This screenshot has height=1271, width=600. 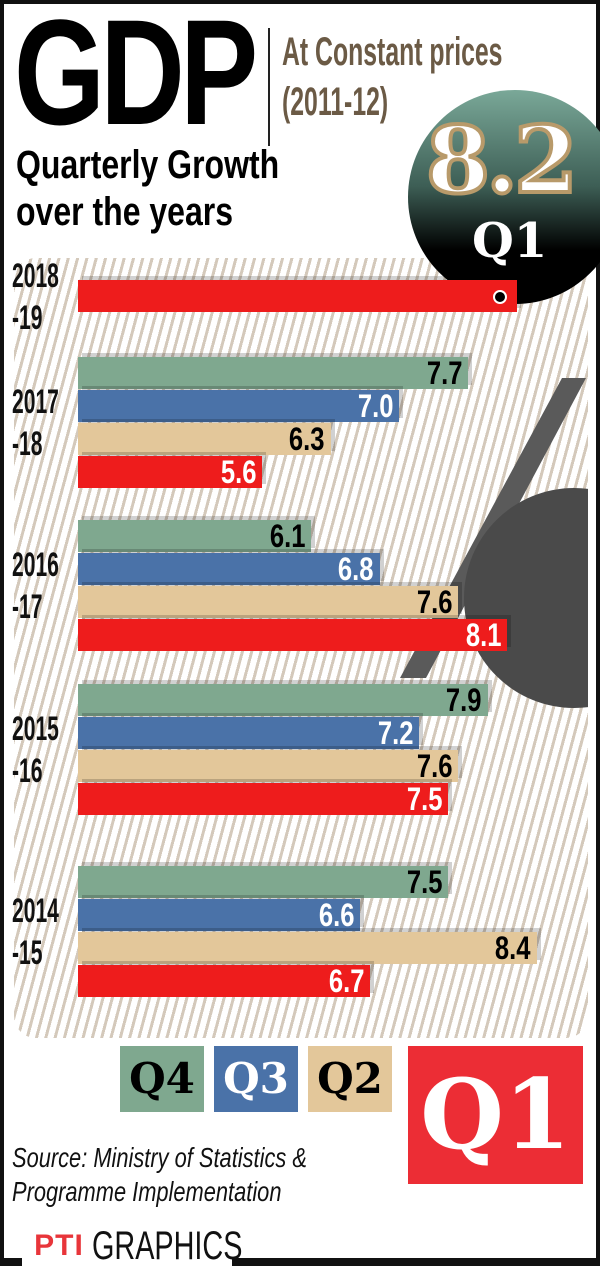 What do you see at coordinates (500, 297) in the screenshot?
I see `highlight-marker-icon` at bounding box center [500, 297].